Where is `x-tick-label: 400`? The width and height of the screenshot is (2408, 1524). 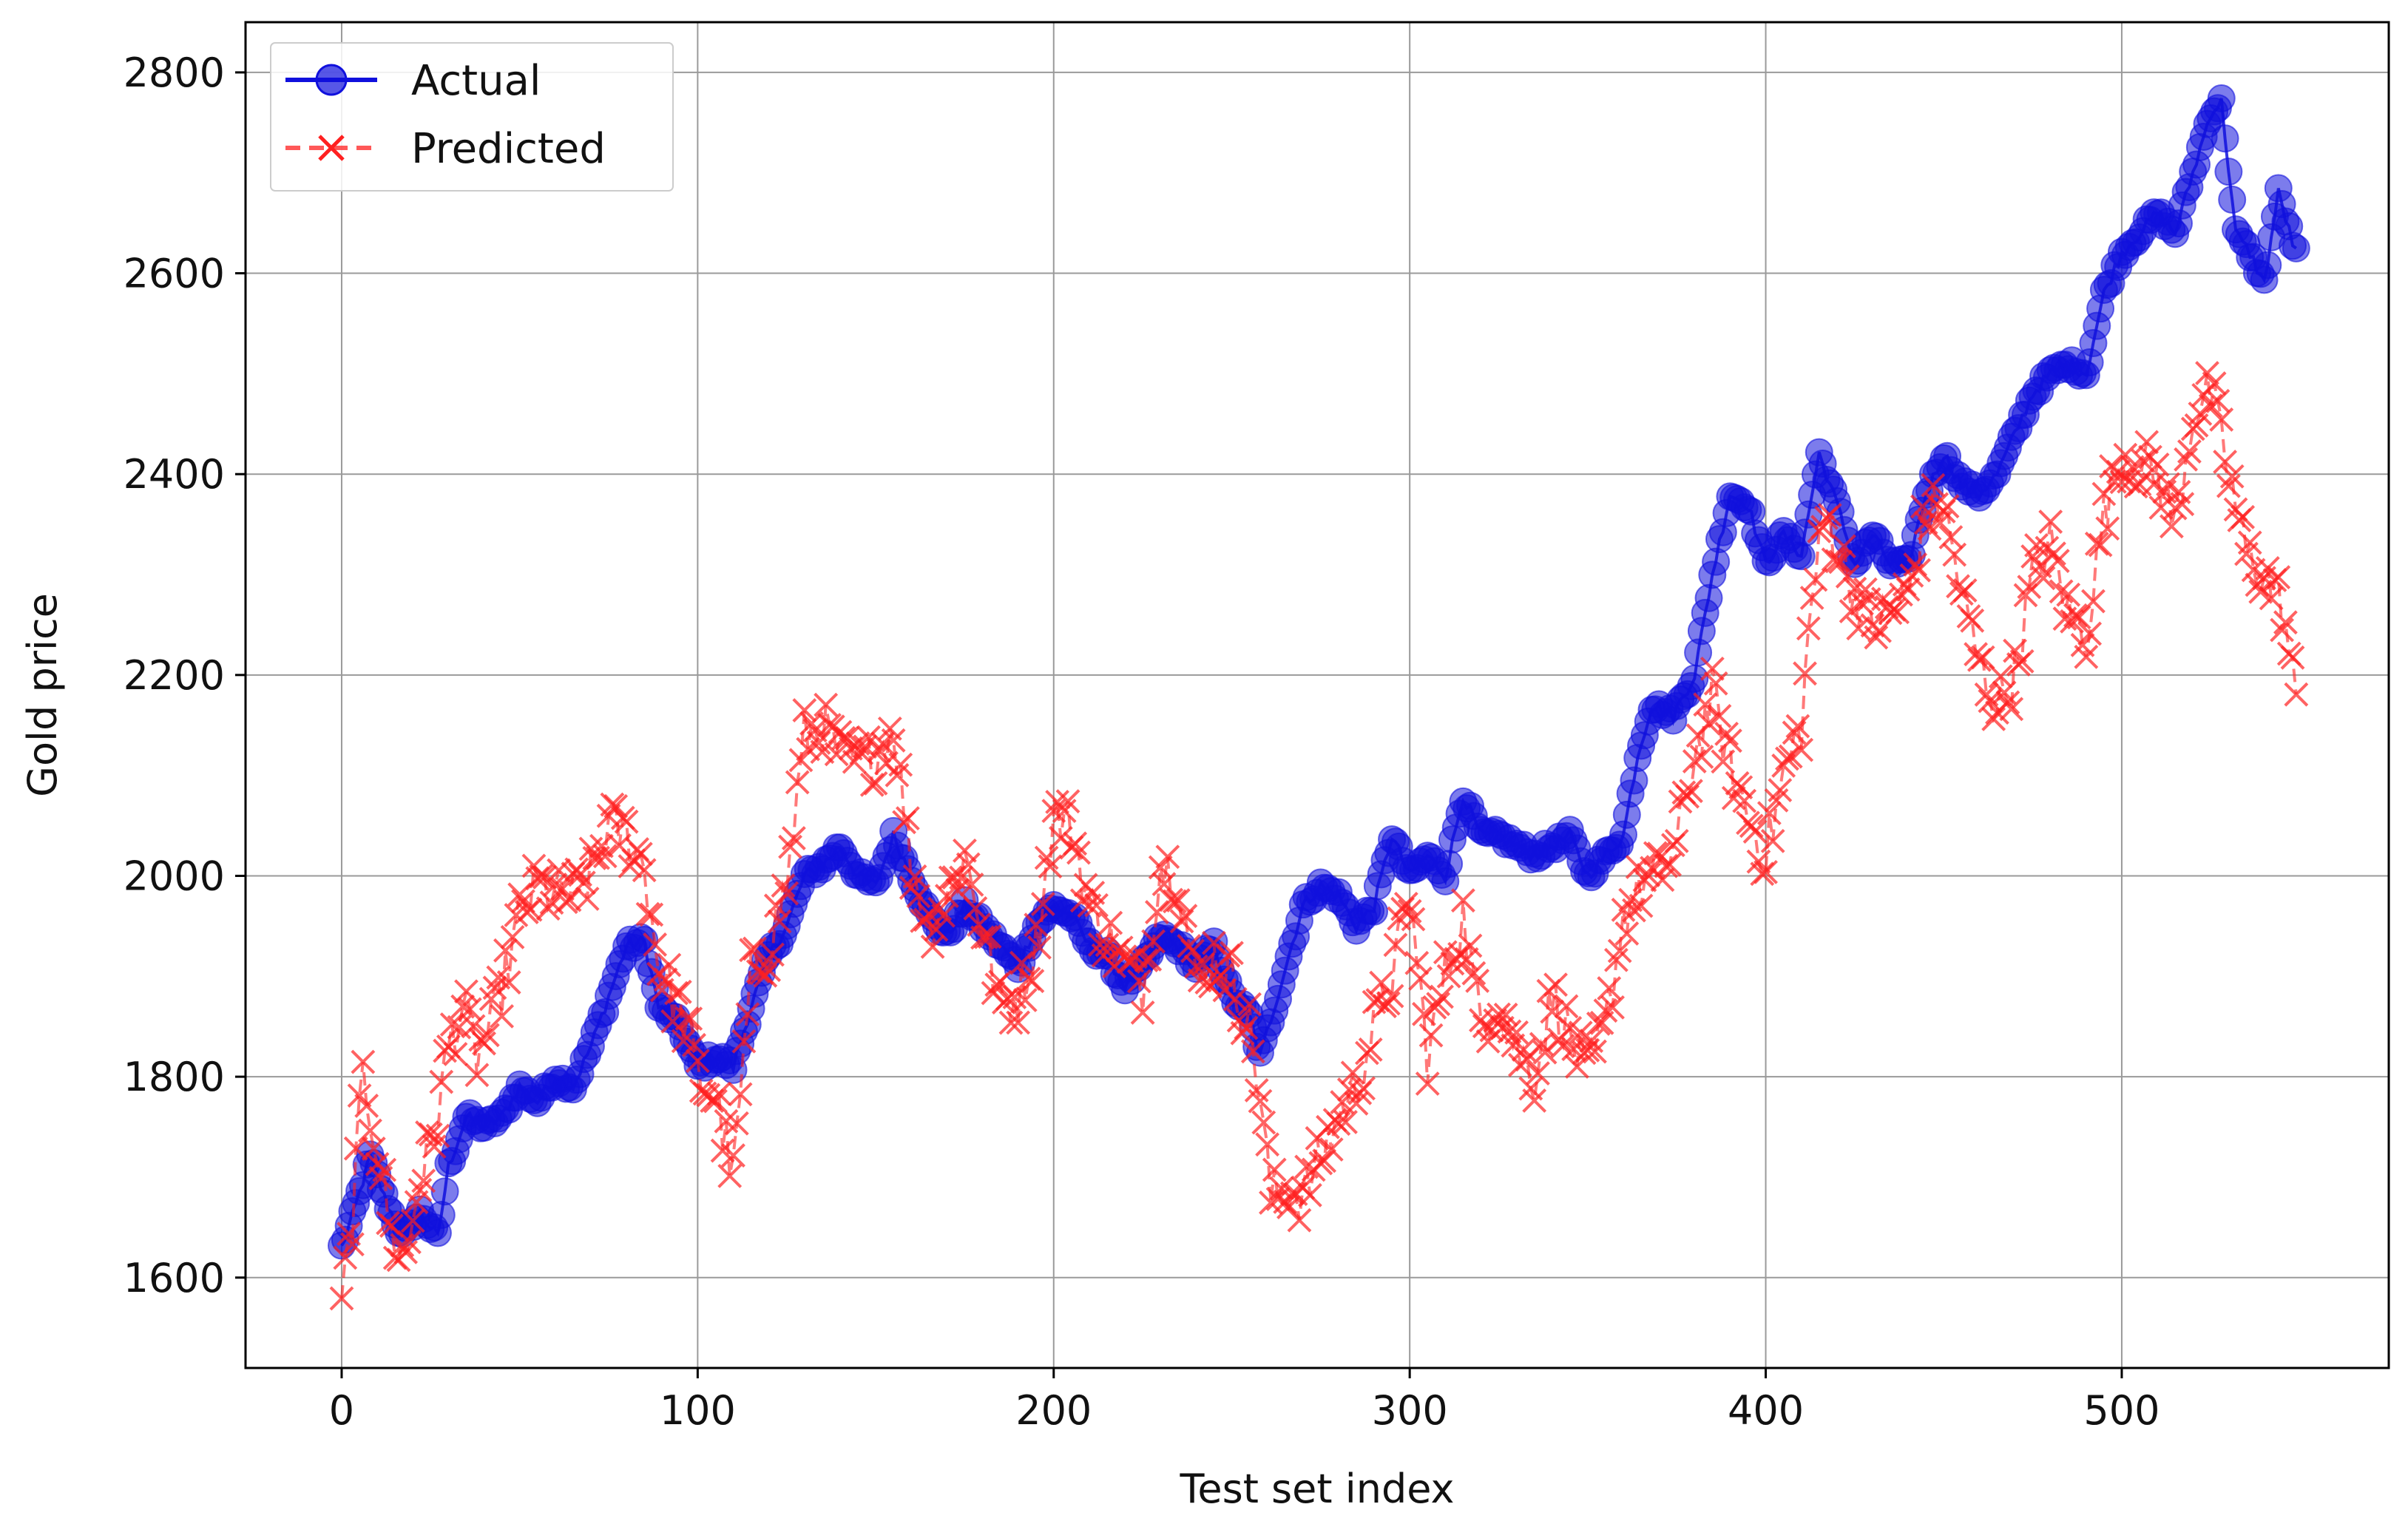
x-tick-label: 400 is located at coordinates (1766, 1410).